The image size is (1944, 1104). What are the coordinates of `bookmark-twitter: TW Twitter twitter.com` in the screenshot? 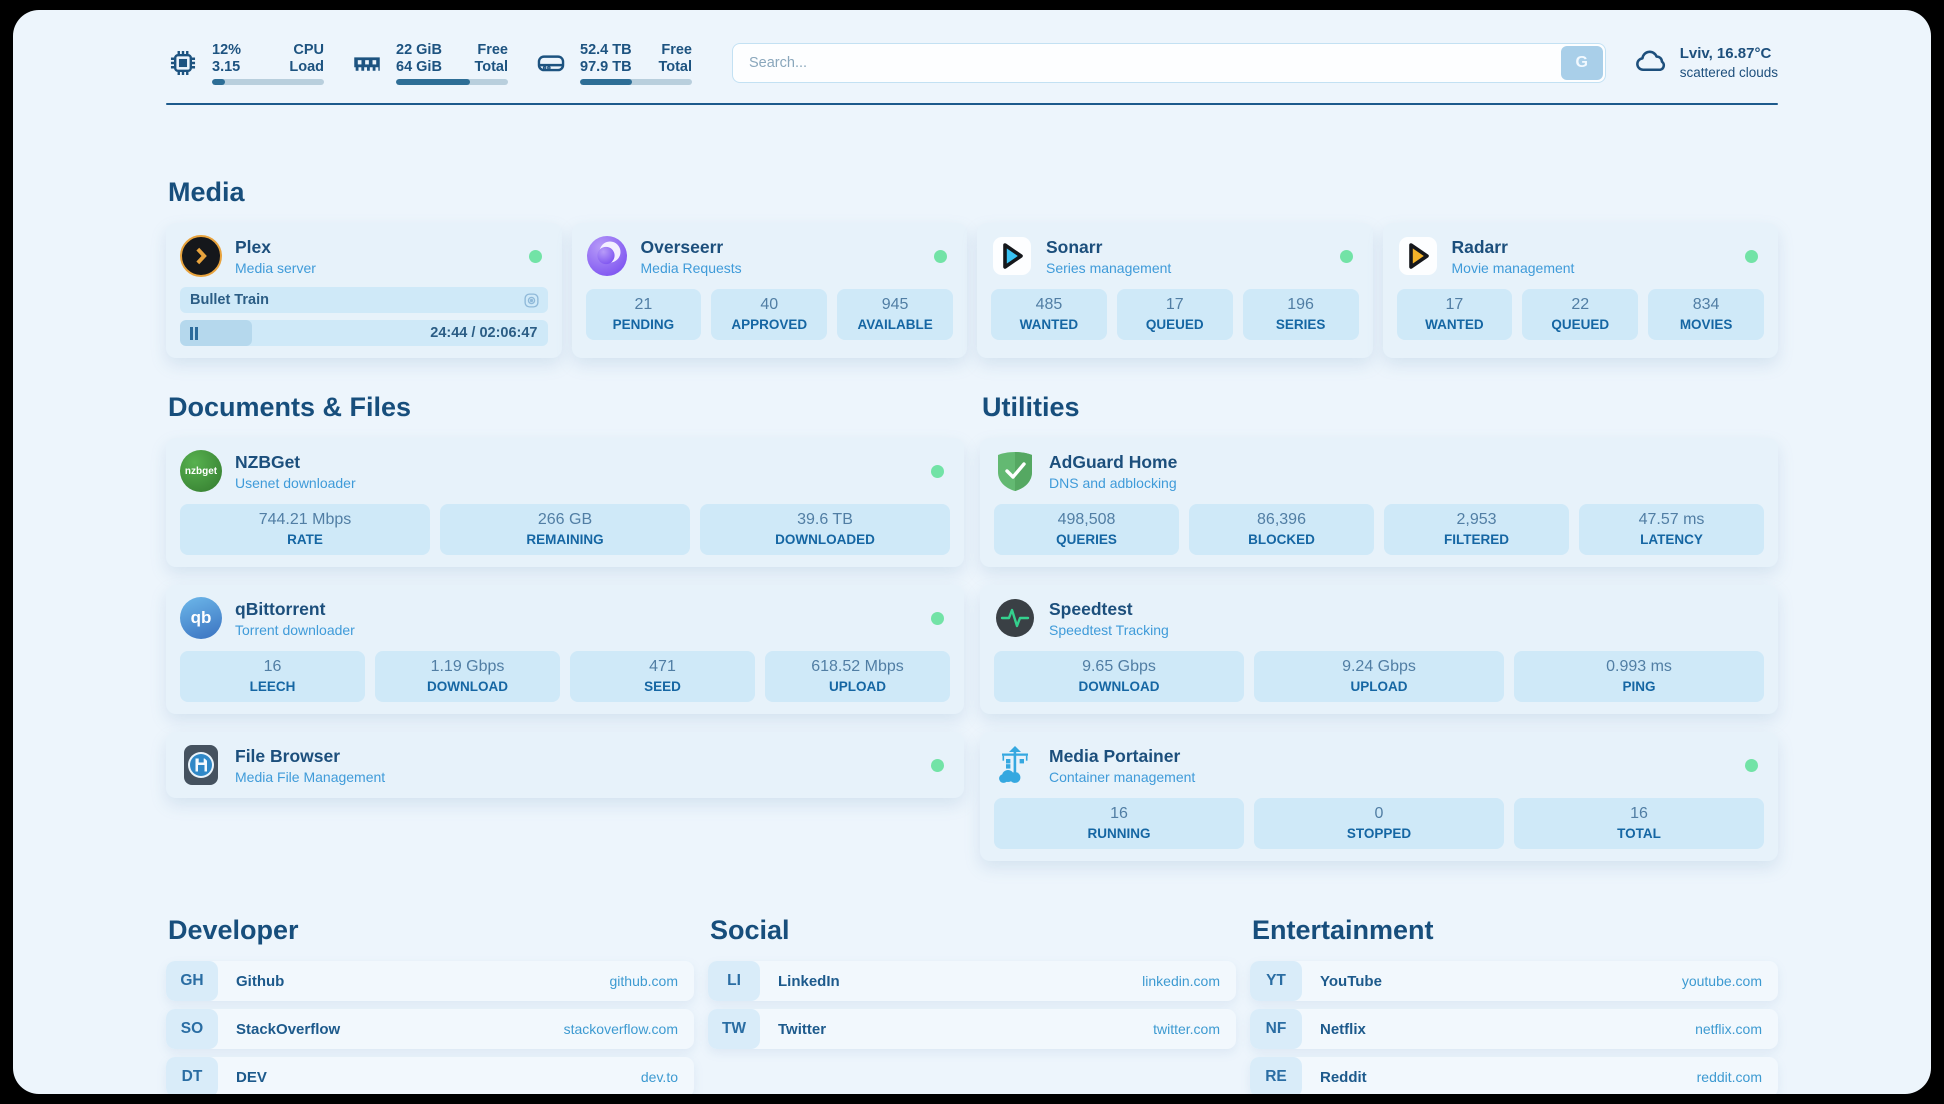 It's located at (972, 1029).